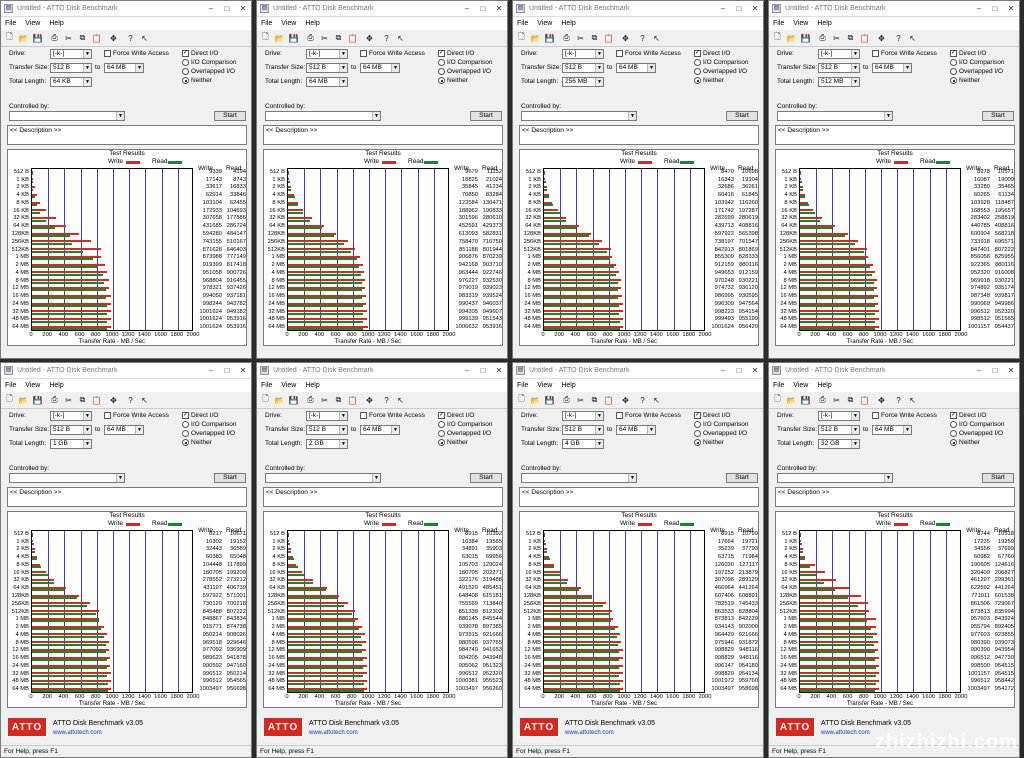 Image resolution: width=1024 pixels, height=758 pixels. Describe the element at coordinates (839, 82) in the screenshot. I see `total-length-select: 512 MB ▼` at that location.